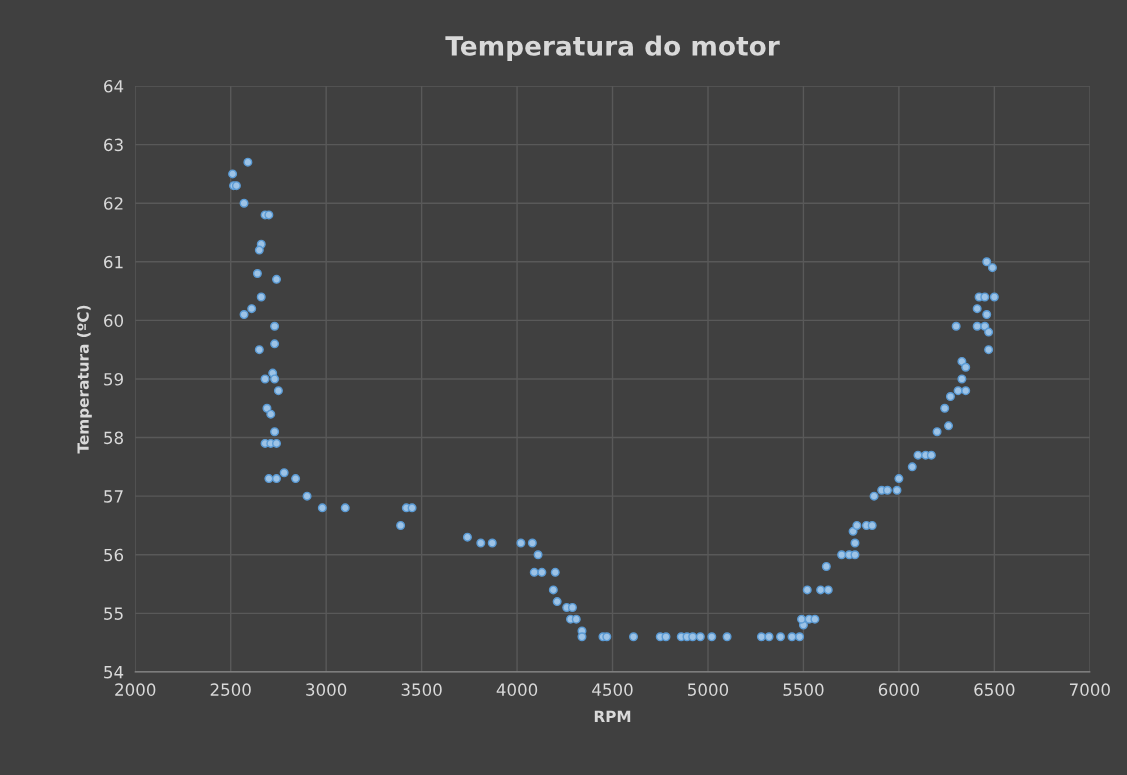 The image size is (1127, 775). I want to click on y-tick-label: 64, so click(114, 86).